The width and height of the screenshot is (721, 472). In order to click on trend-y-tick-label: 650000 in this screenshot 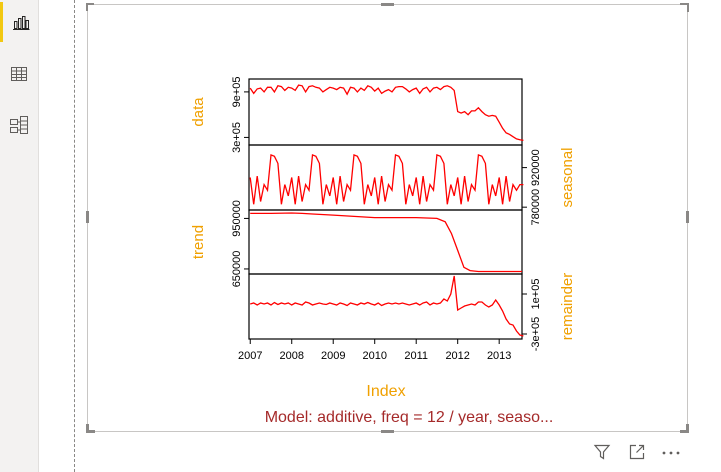, I will do `click(237, 269)`.